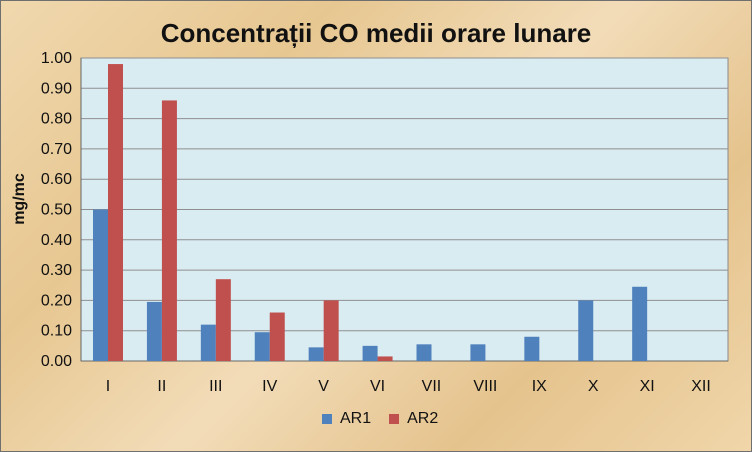 The image size is (752, 452). I want to click on x-tick-label-2: III, so click(215, 386).